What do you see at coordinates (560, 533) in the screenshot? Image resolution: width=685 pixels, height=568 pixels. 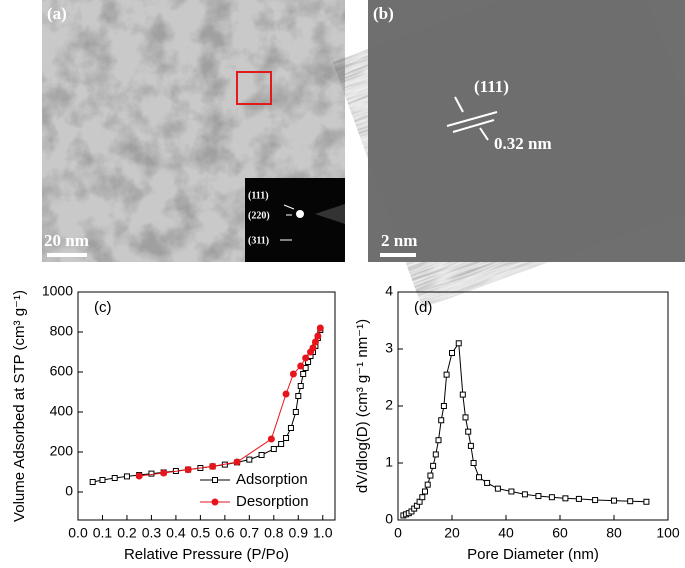 I see `x-tick-label: 60` at bounding box center [560, 533].